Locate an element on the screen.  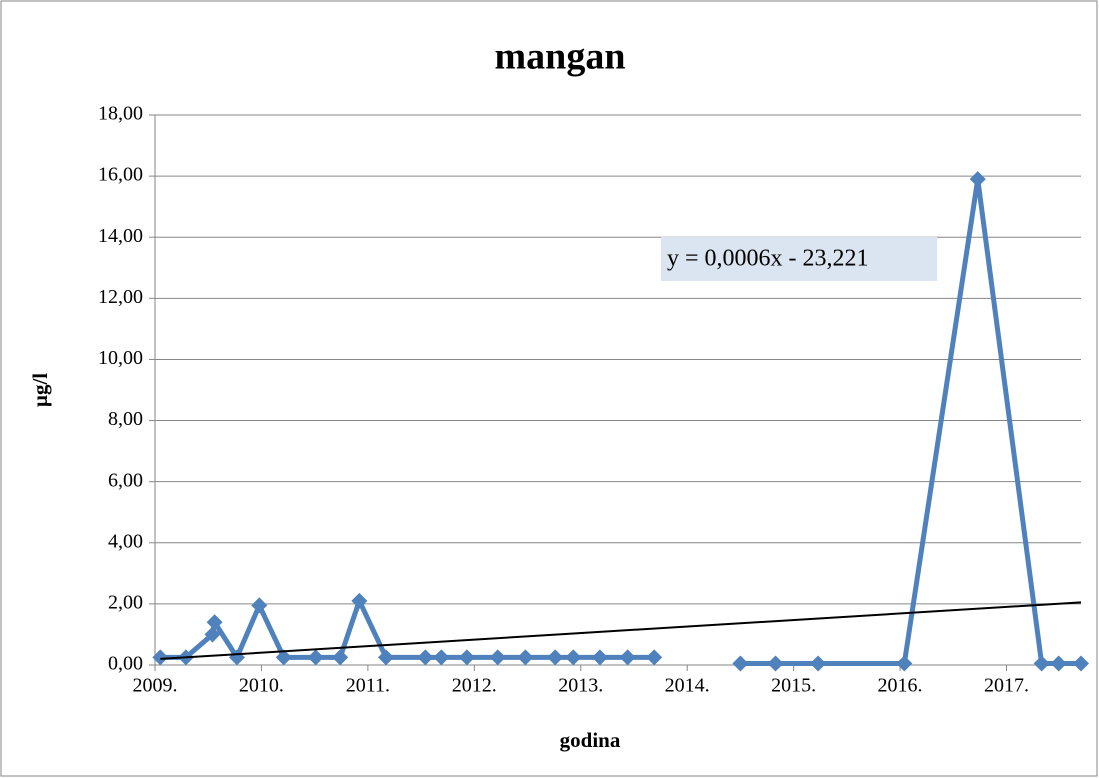
y-tick-label: 2,00 is located at coordinates (125, 602).